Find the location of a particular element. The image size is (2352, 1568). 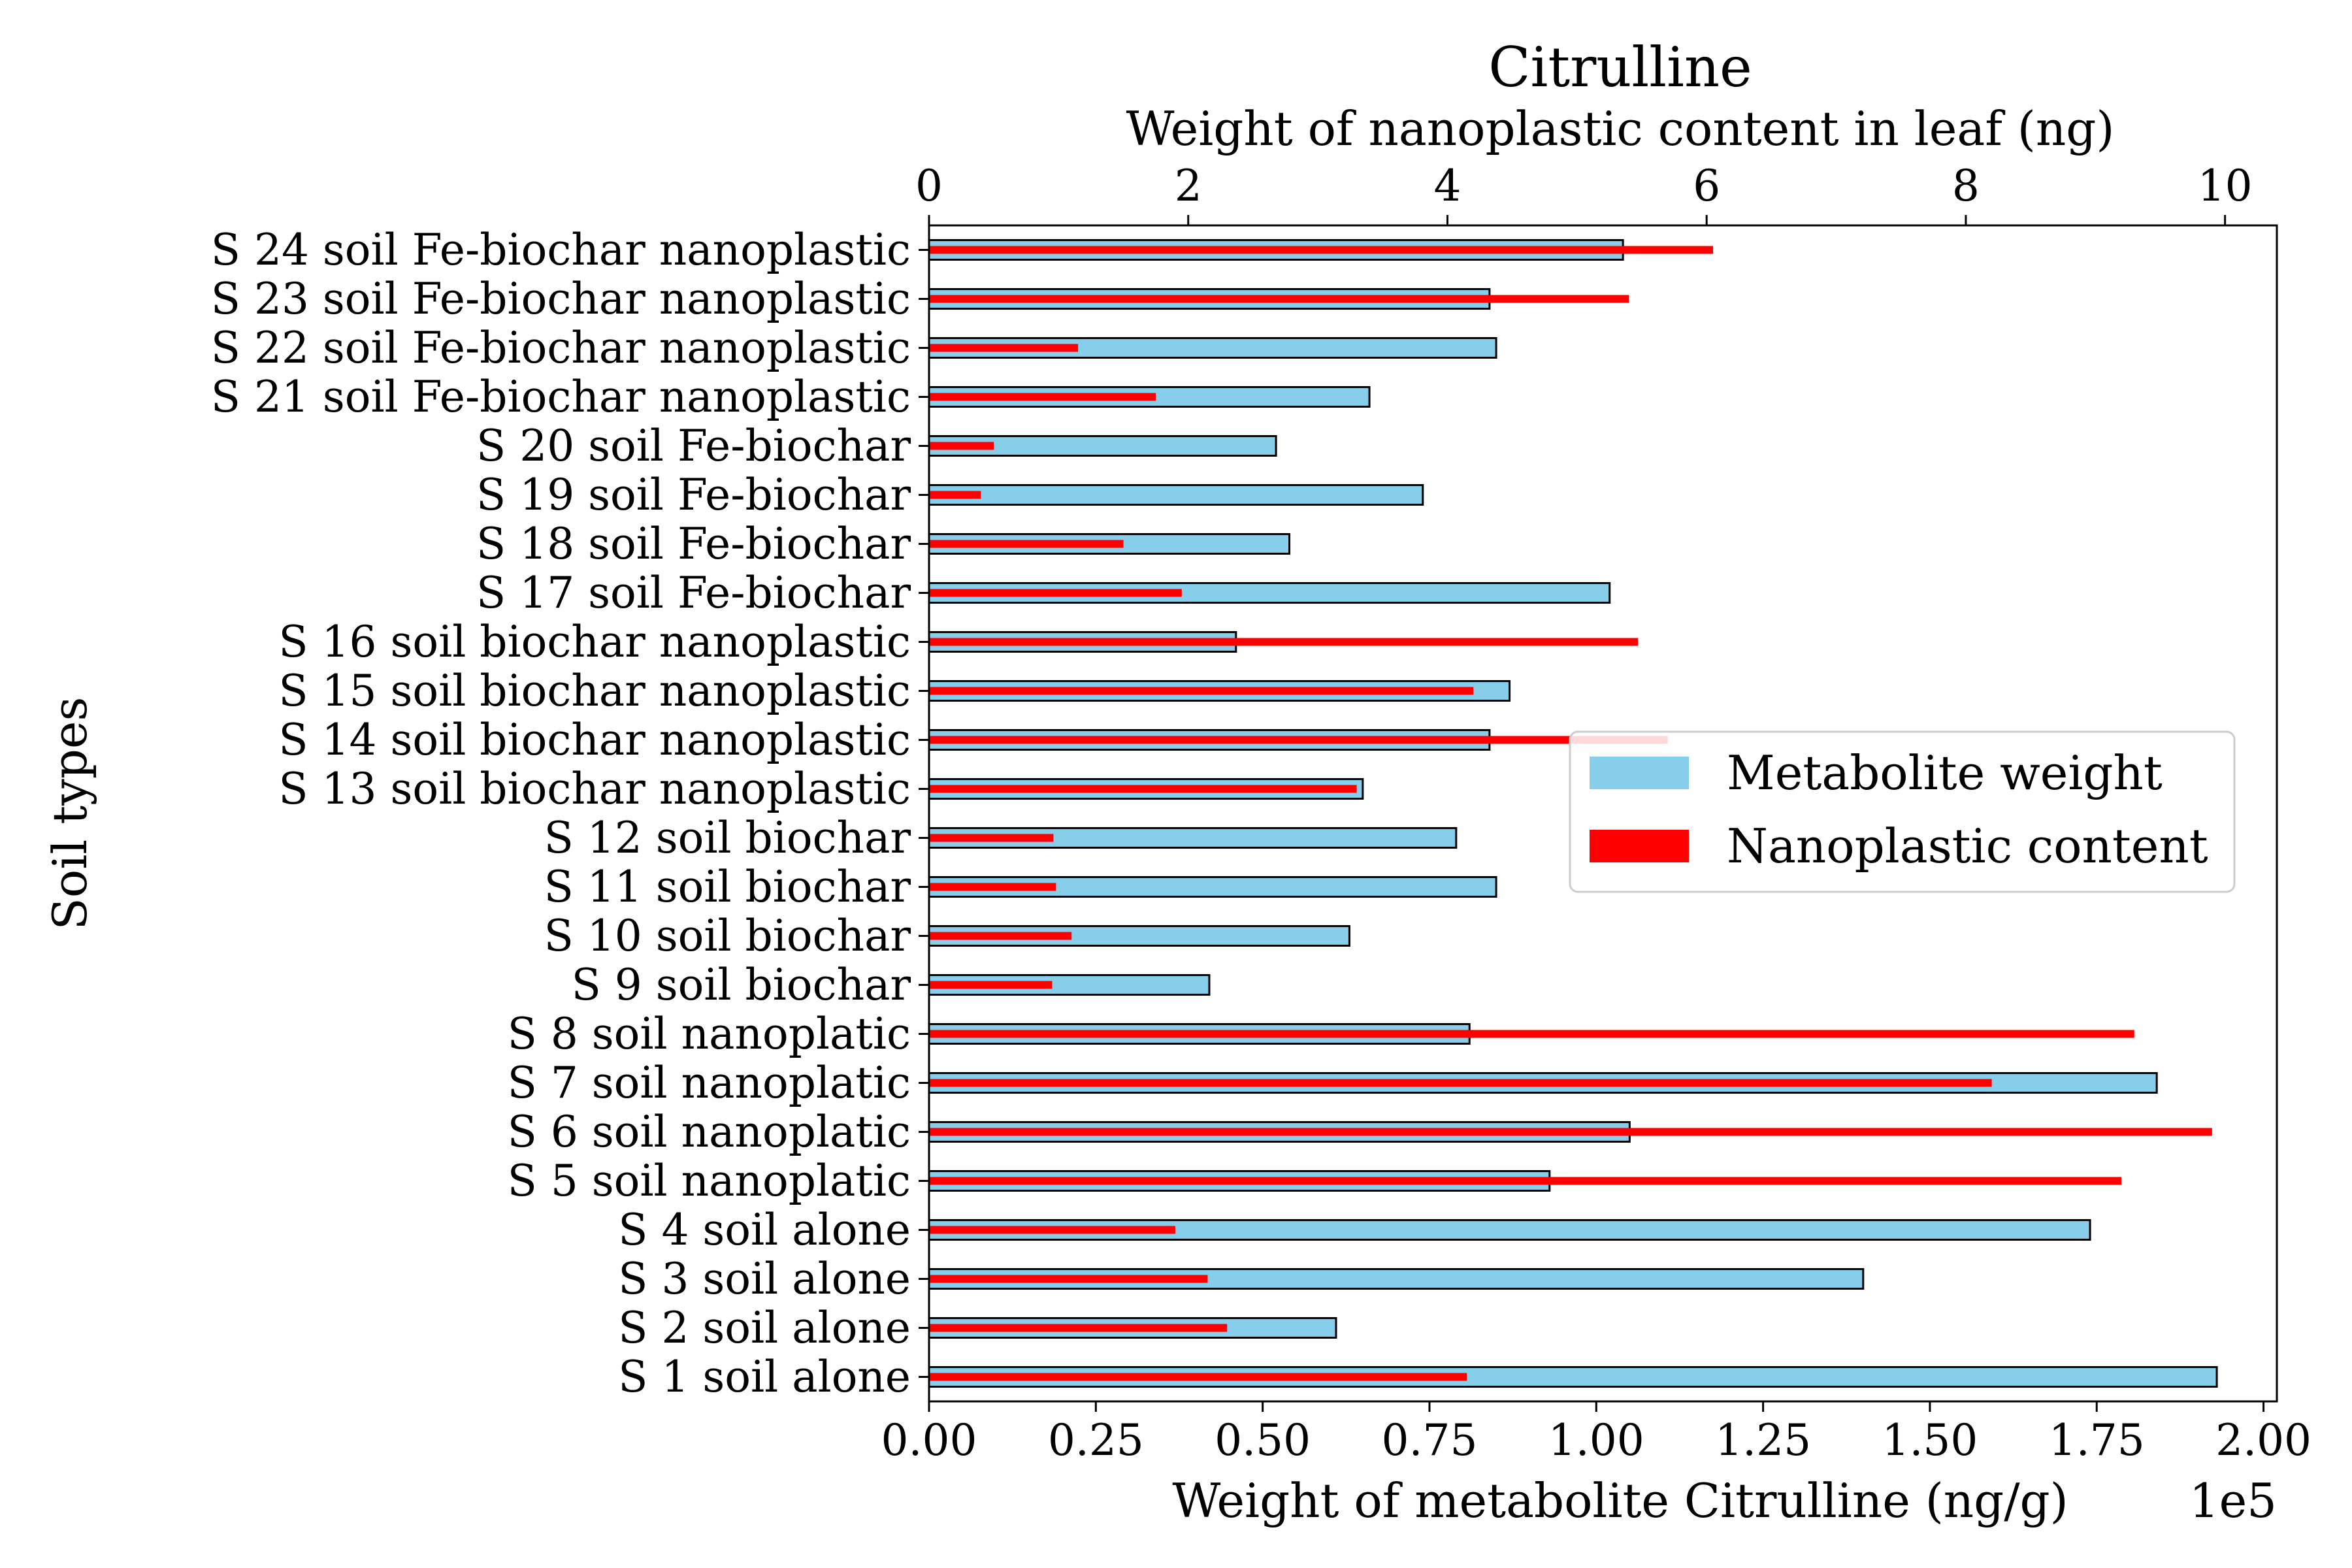

y-tick-label: S 12 soil biochar is located at coordinates (727, 838).